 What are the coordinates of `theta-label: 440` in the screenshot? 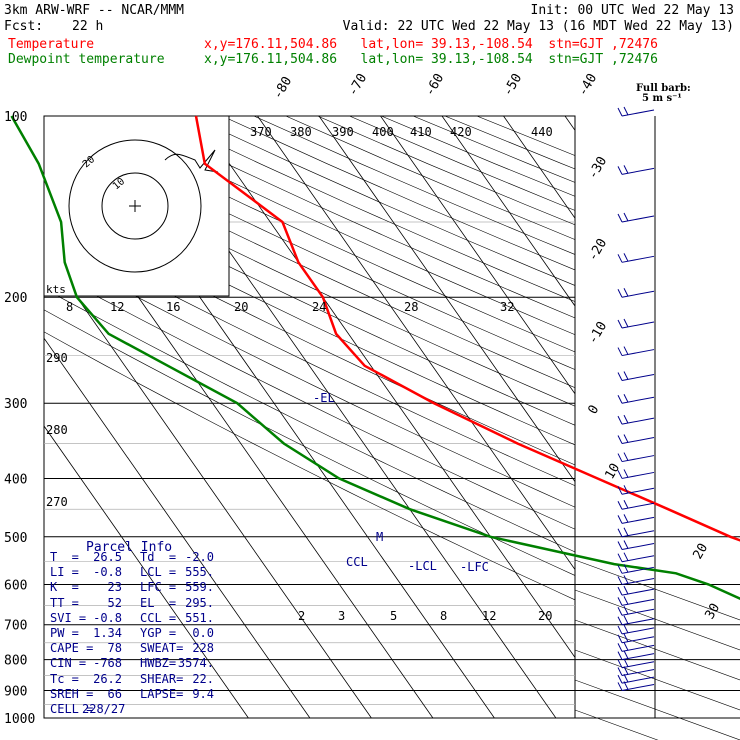 It's located at (542, 132).